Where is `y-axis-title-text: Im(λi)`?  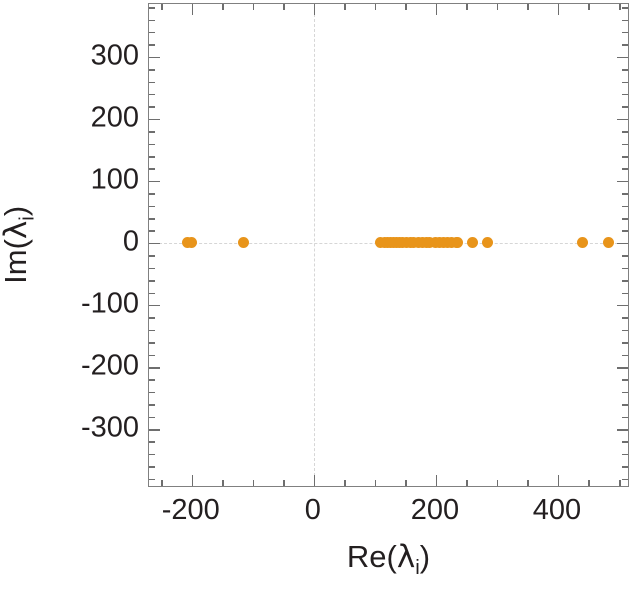
y-axis-title-text: Im(λi) is located at coordinates (19, 244).